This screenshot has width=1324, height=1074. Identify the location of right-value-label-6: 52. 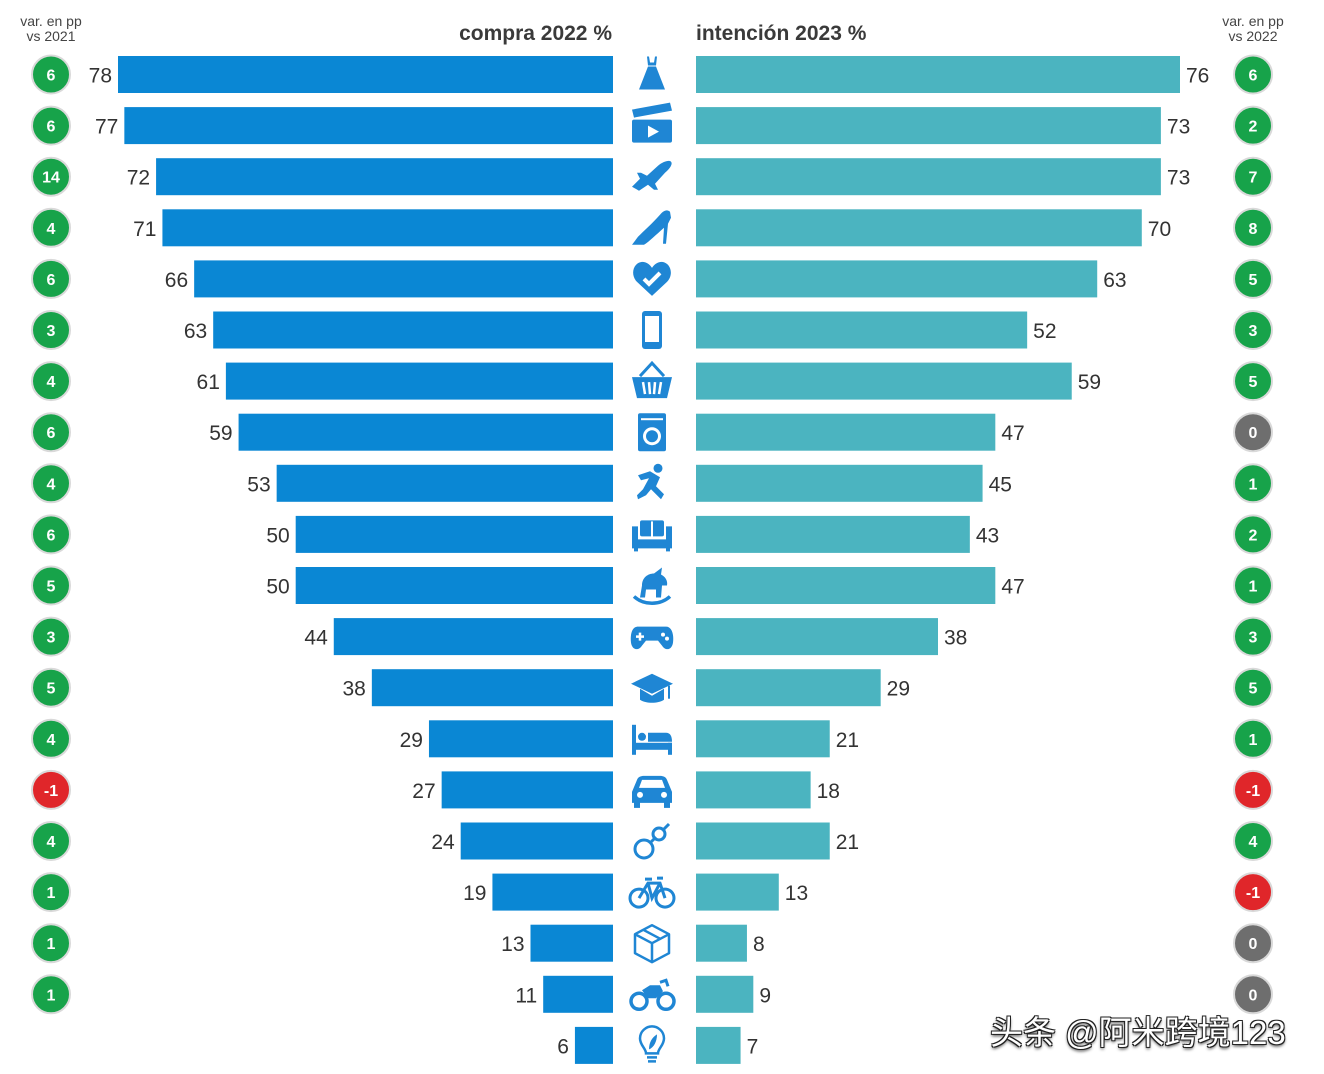
(1044, 331).